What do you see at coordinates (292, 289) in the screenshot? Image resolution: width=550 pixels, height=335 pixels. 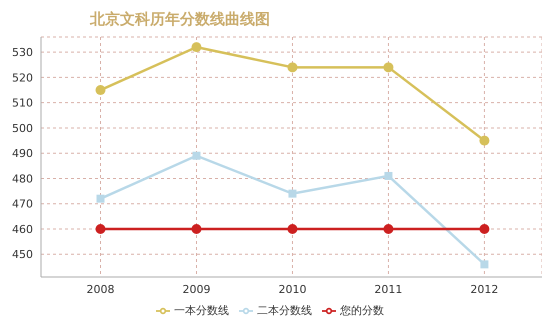 I see `x-tick-label: 2010` at bounding box center [292, 289].